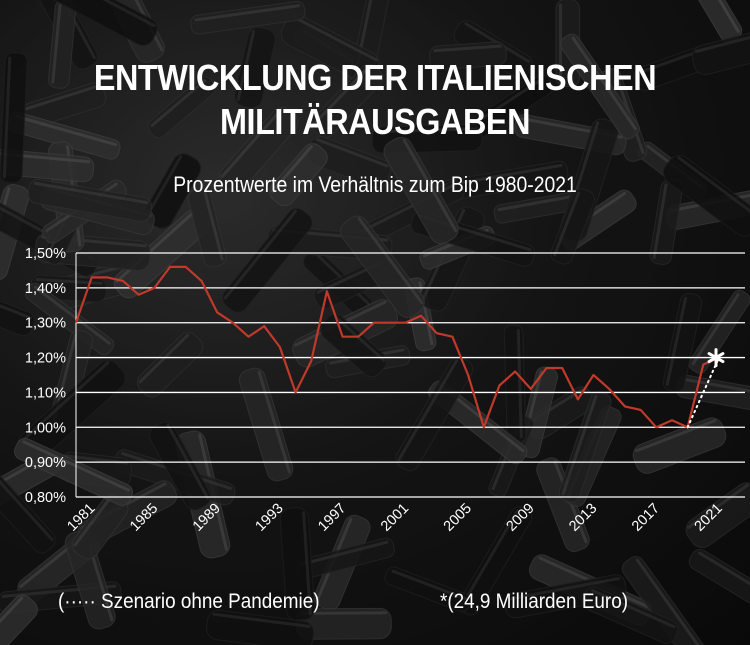 Image resolution: width=750 pixels, height=645 pixels. Describe the element at coordinates (583, 518) in the screenshot. I see `x-tick-label: 2013` at that location.